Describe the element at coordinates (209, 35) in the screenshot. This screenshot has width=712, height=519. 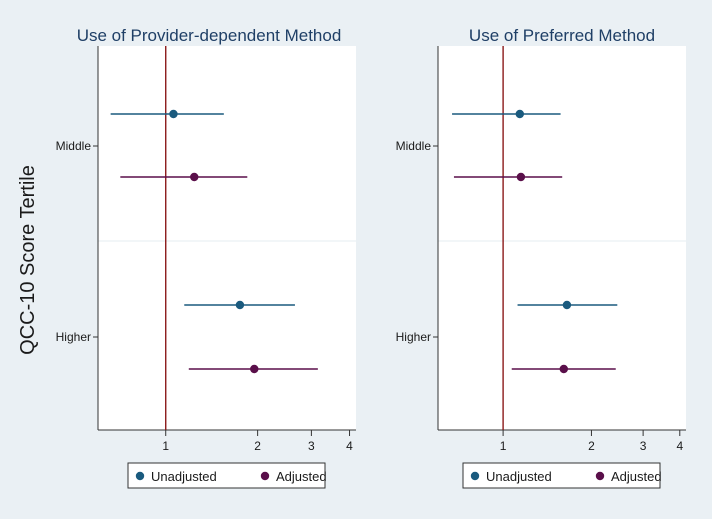
I see `panel-title: Use of Provider-dependent Method` at that location.